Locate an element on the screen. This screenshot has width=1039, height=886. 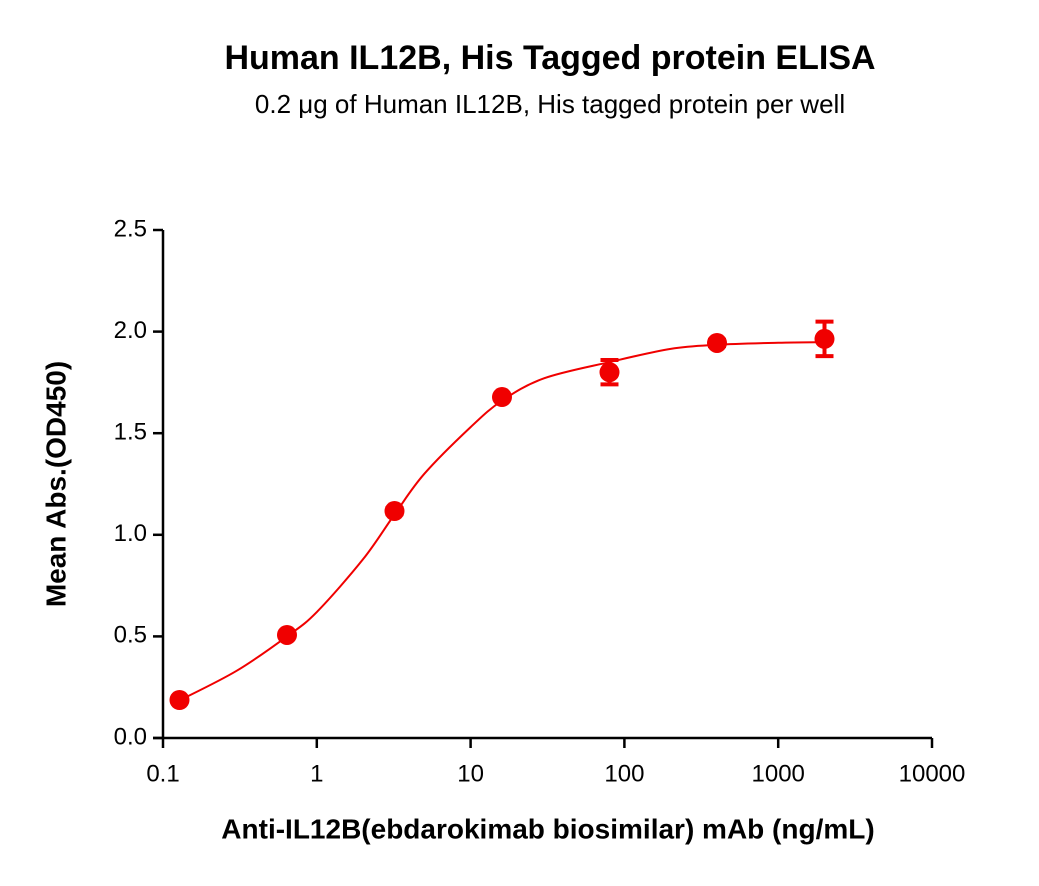
y-axis-label: Mean Abs.(OD450) is located at coordinates (55, 484).